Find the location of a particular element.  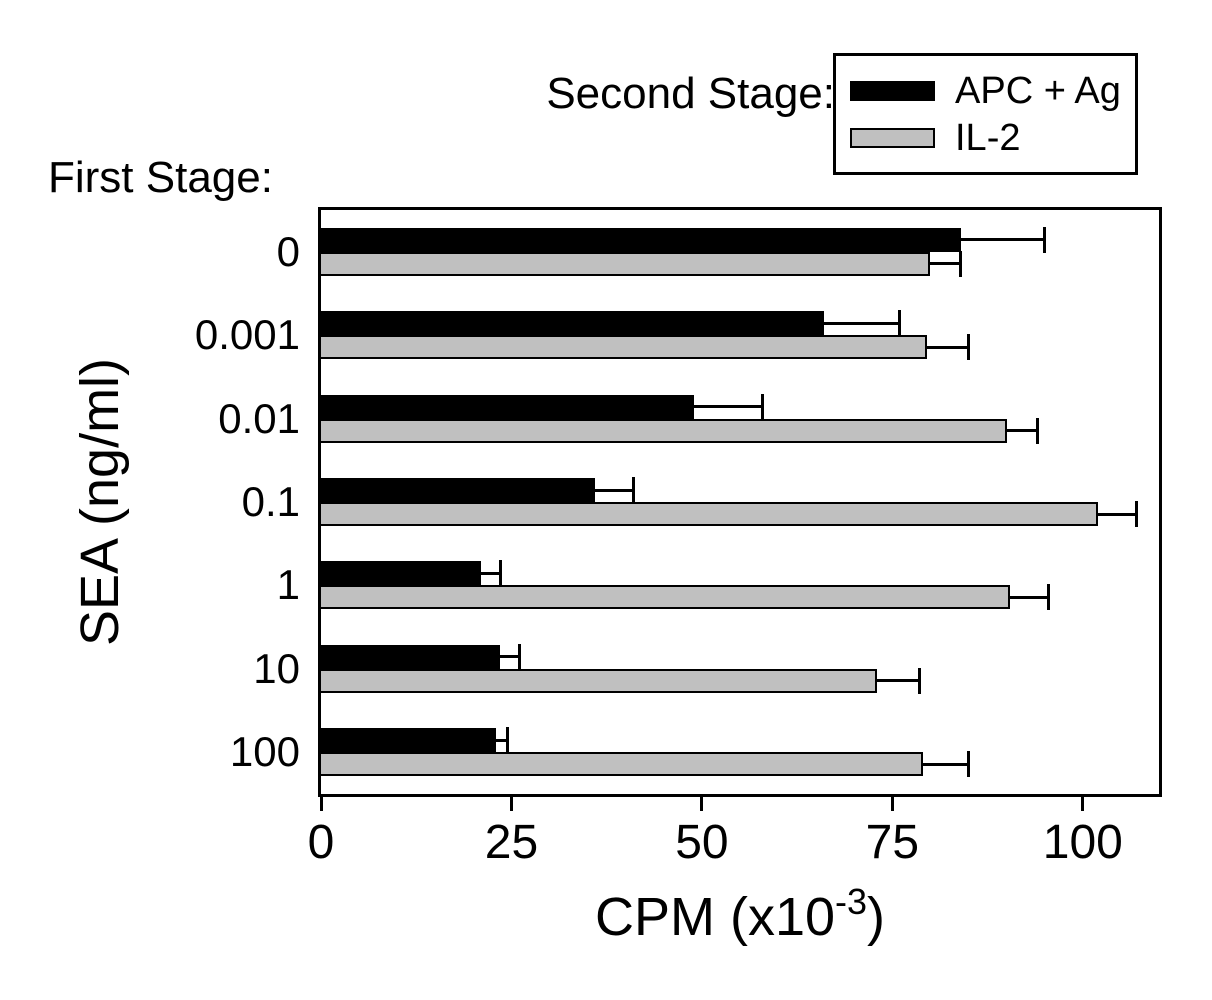

y-category-label-0.001: 0.001 is located at coordinates (247, 335).